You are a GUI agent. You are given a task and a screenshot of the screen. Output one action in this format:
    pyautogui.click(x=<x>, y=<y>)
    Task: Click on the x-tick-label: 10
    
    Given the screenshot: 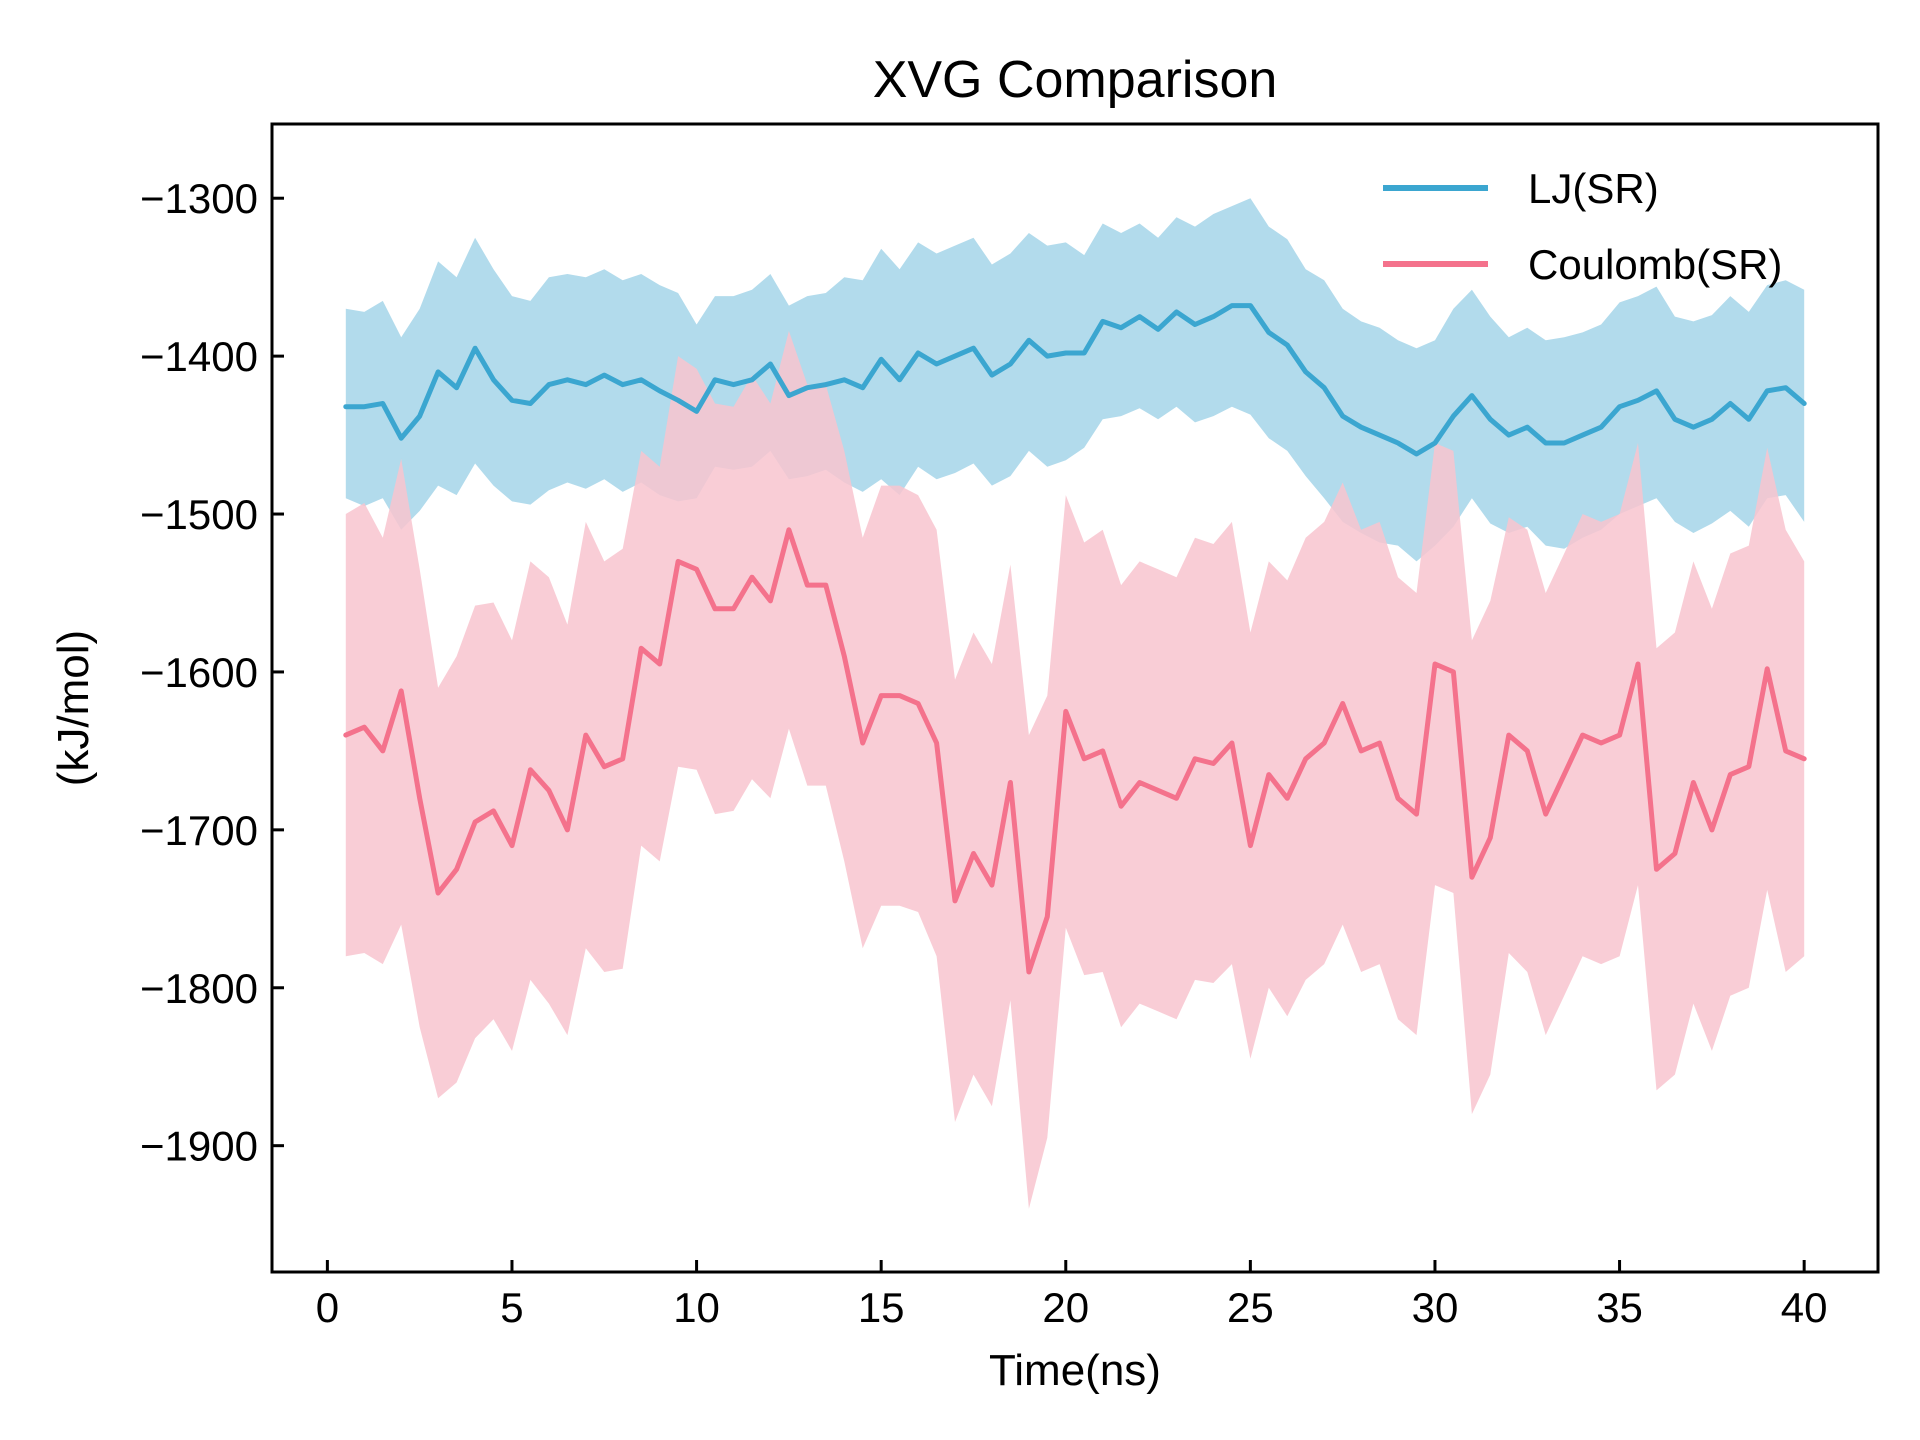 What is the action you would take?
    pyautogui.click(x=696, y=1307)
    